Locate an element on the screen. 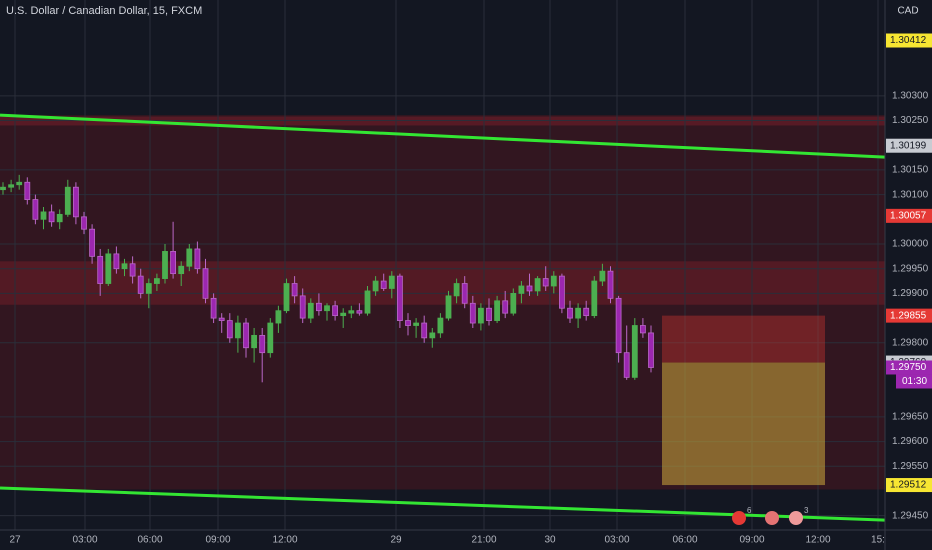  x-tick-label: 29 is located at coordinates (396, 540).